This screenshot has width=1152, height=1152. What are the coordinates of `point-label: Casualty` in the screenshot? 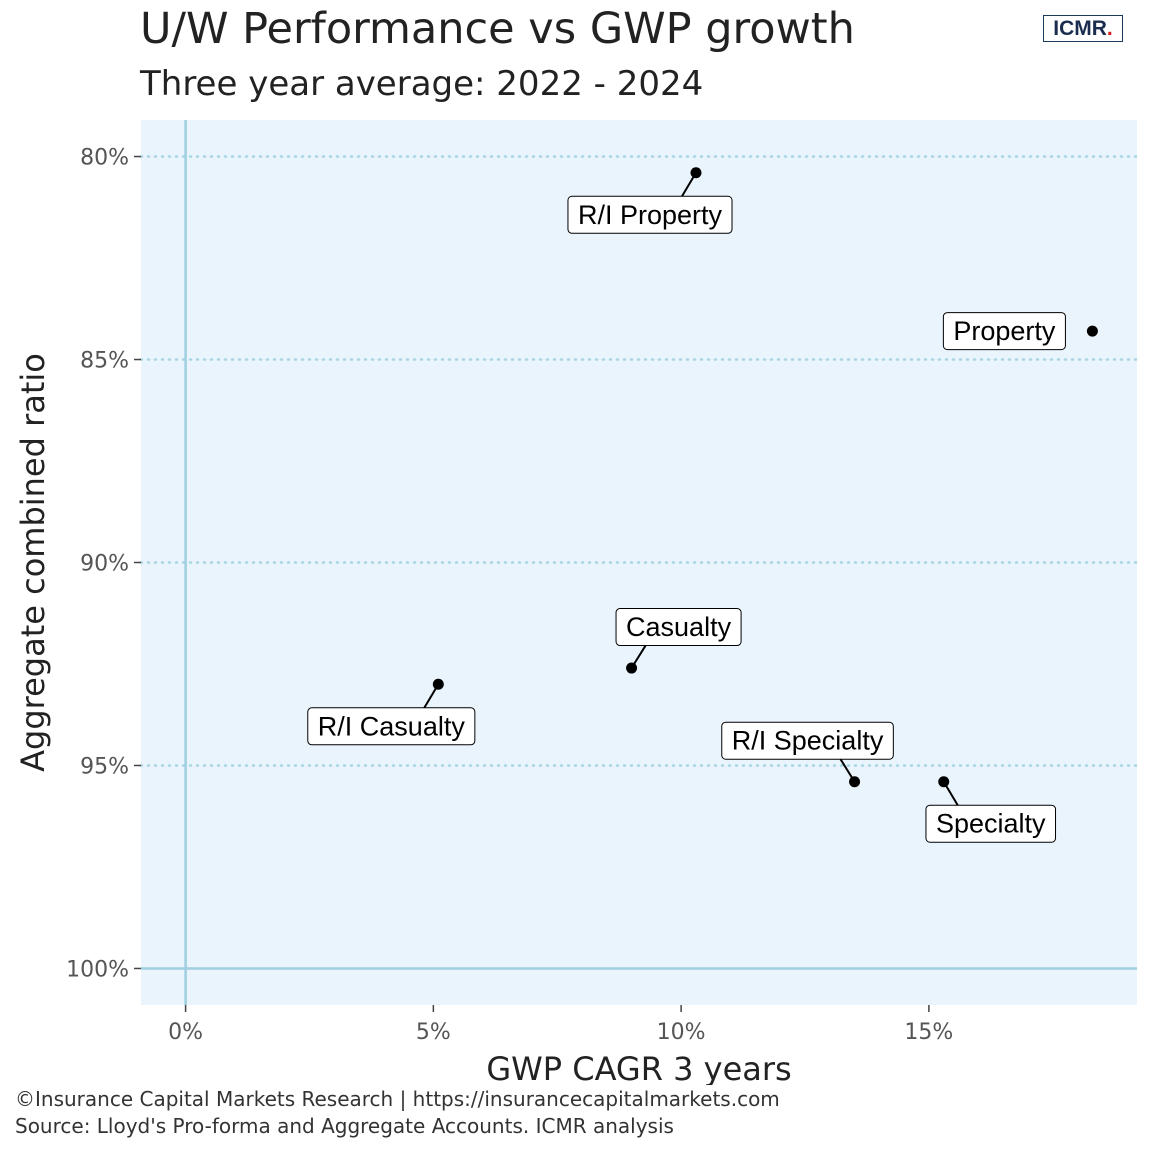 It's located at (679, 627).